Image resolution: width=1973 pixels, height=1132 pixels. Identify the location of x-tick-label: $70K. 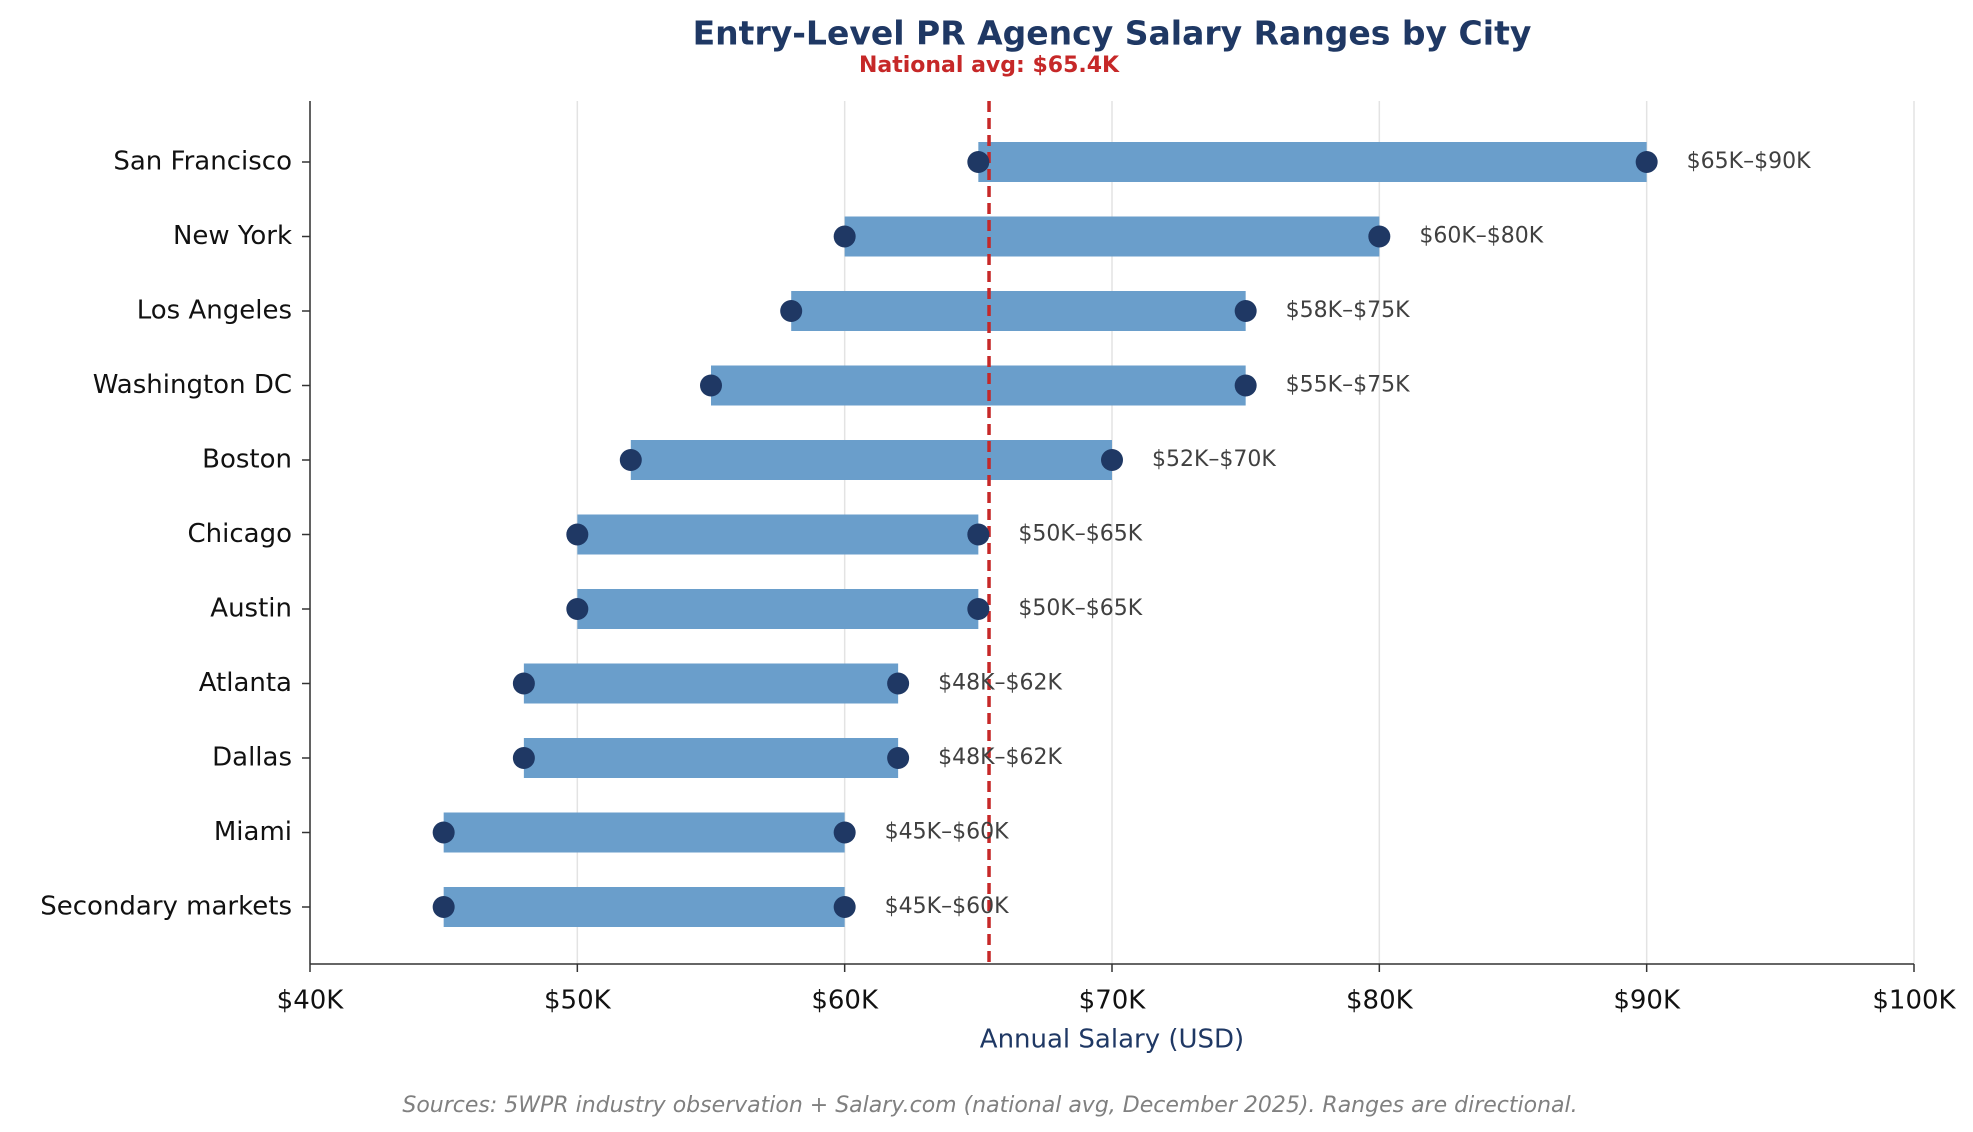
(1113, 1001).